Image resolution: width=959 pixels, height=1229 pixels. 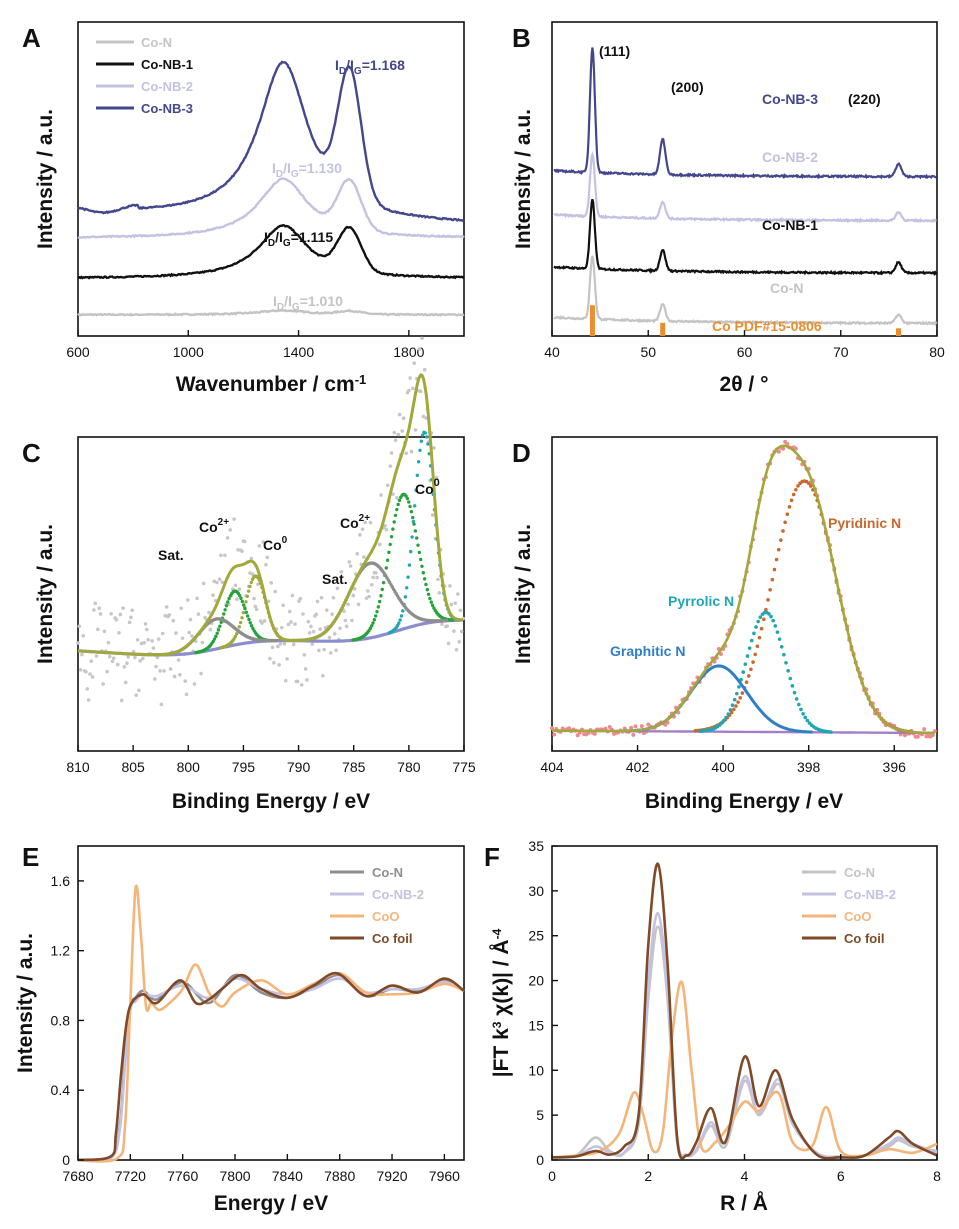 I want to click on panel-c-label: C, so click(x=31, y=453).